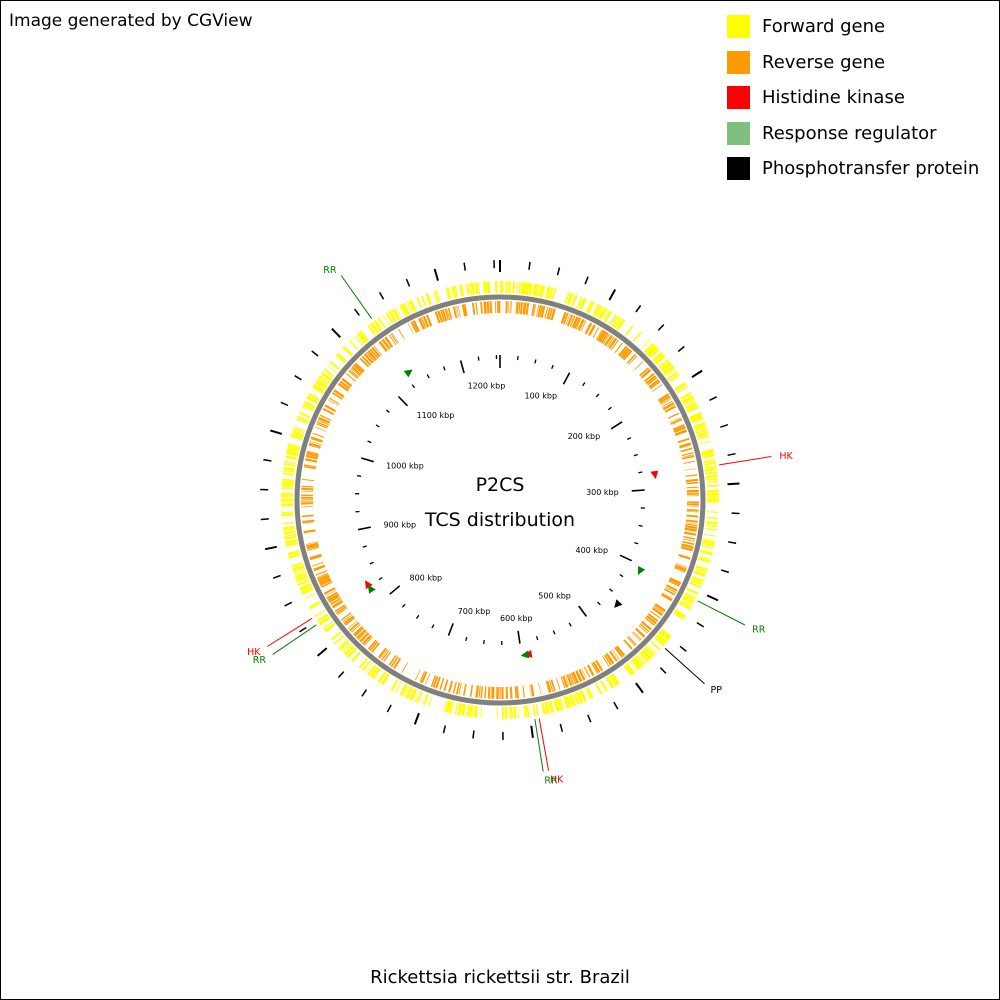 This screenshot has height=1000, width=1000. What do you see at coordinates (642, 570) in the screenshot?
I see `feature-marker-rr` at bounding box center [642, 570].